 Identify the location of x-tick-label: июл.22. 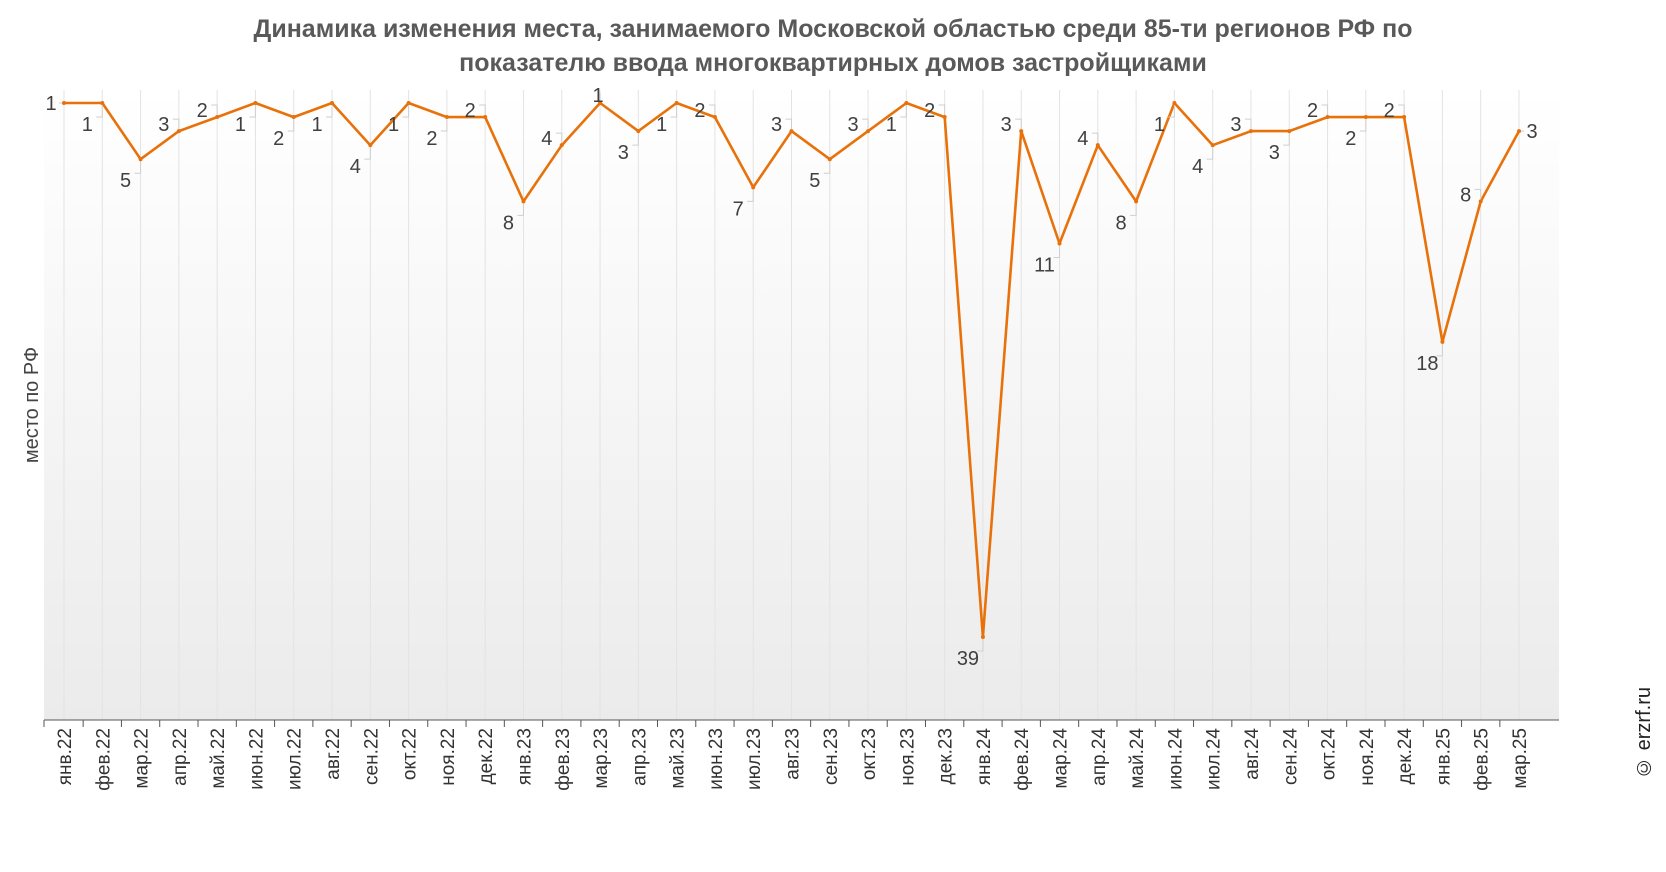
(295, 759).